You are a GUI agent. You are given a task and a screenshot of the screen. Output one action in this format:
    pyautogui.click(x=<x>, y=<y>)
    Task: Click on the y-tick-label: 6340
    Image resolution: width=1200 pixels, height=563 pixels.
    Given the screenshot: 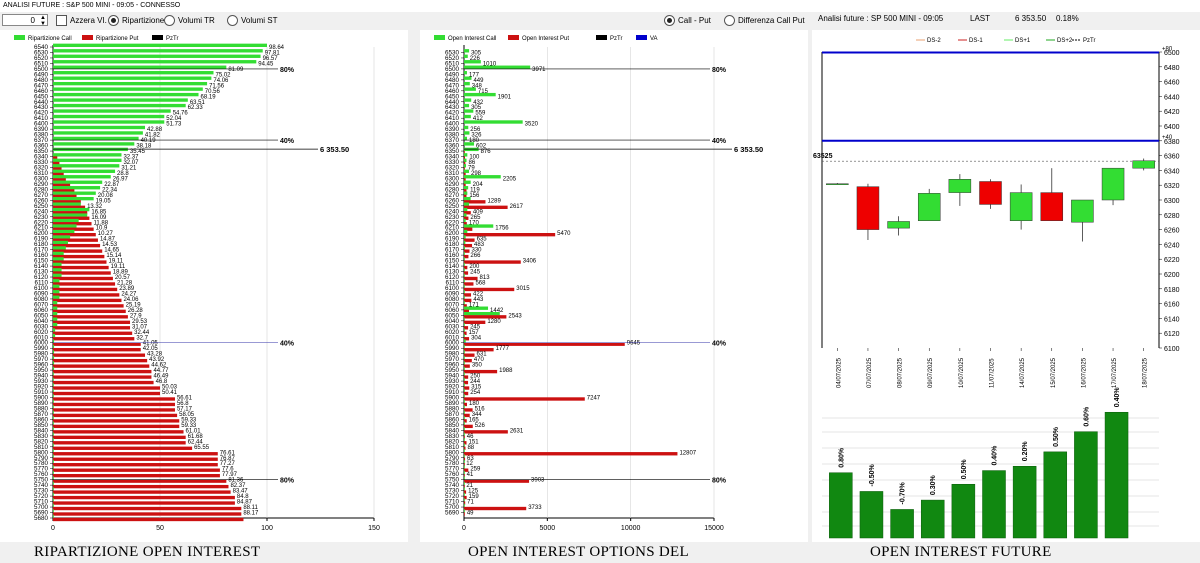 What is the action you would take?
    pyautogui.click(x=452, y=157)
    